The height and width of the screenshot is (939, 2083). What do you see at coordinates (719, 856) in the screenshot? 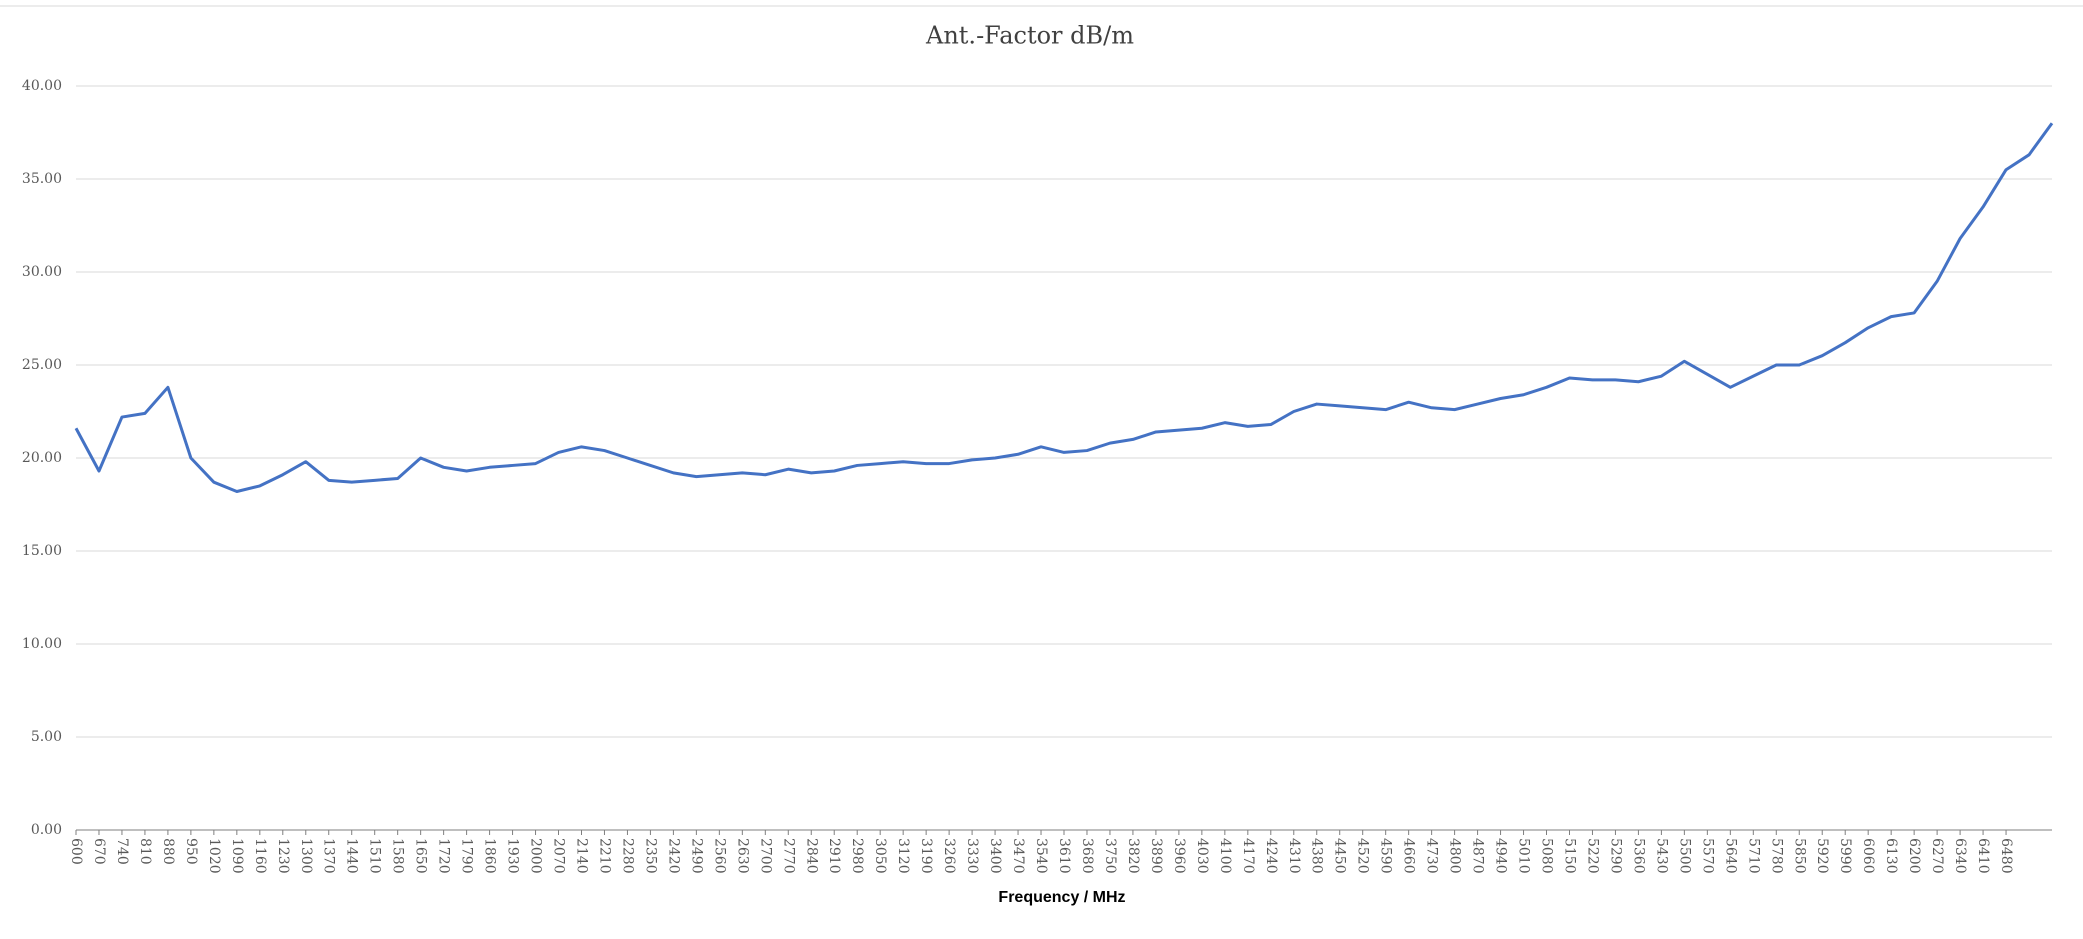
I see `x-tick-label: 2560` at bounding box center [719, 856].